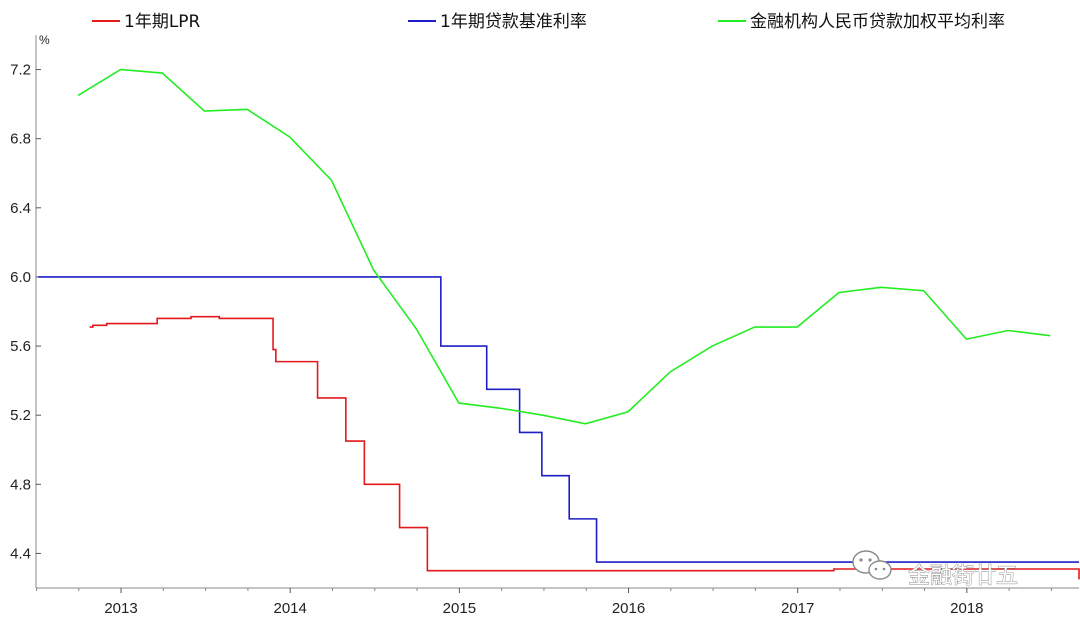 This screenshot has width=1080, height=623. I want to click on y-tick-label: 6.4, so click(20, 208).